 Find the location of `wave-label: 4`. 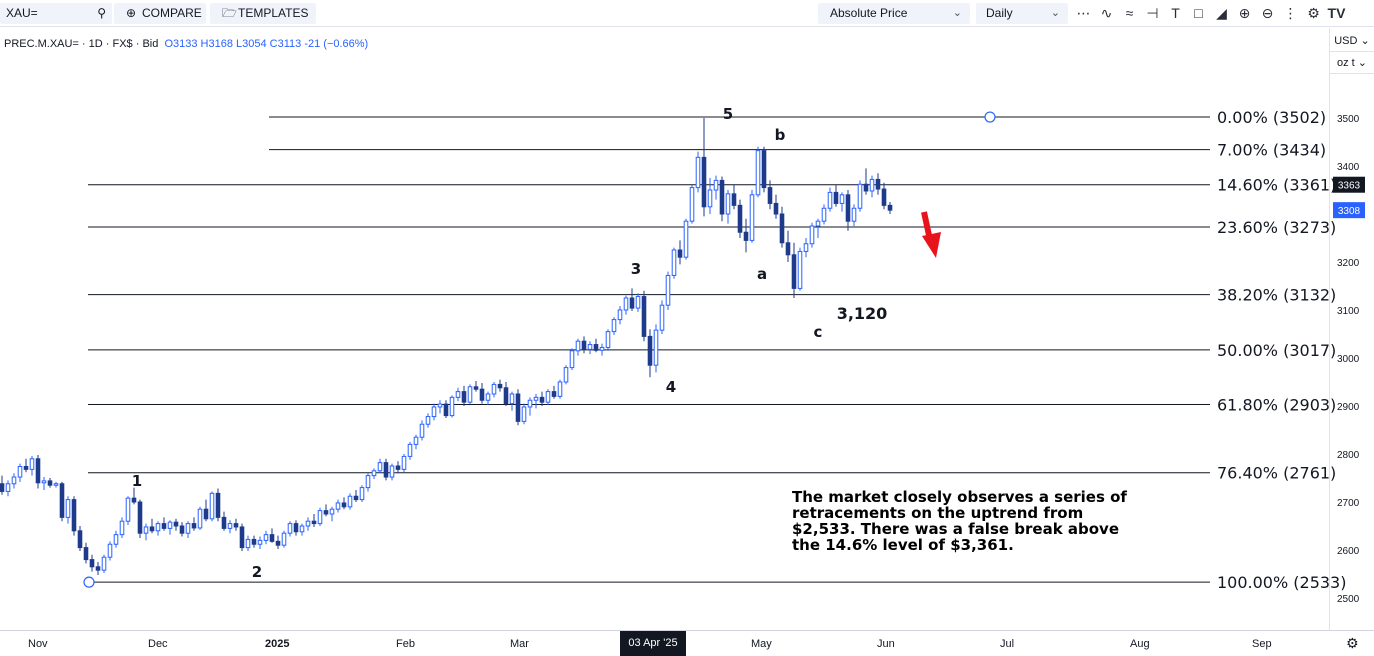

wave-label: 4 is located at coordinates (671, 387).